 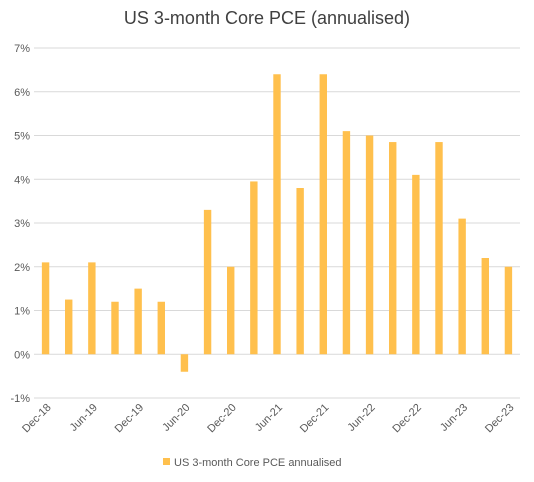 What do you see at coordinates (315, 419) in the screenshot?
I see `x-tick-label: Dec-21` at bounding box center [315, 419].